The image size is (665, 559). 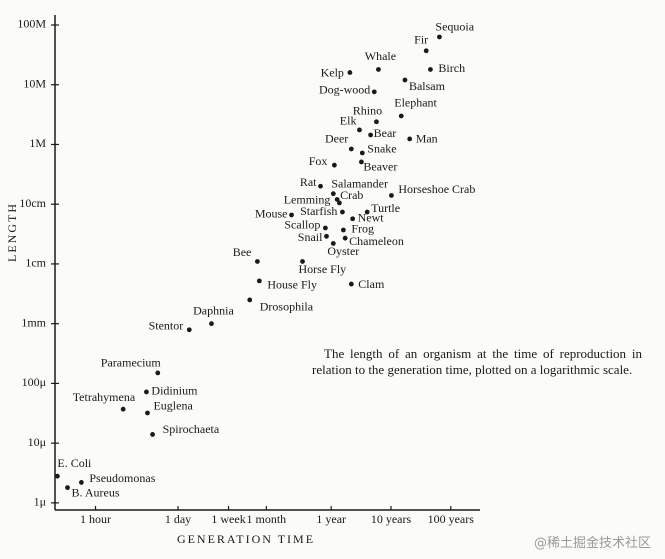 I want to click on point-label: Turtle, so click(x=385, y=208).